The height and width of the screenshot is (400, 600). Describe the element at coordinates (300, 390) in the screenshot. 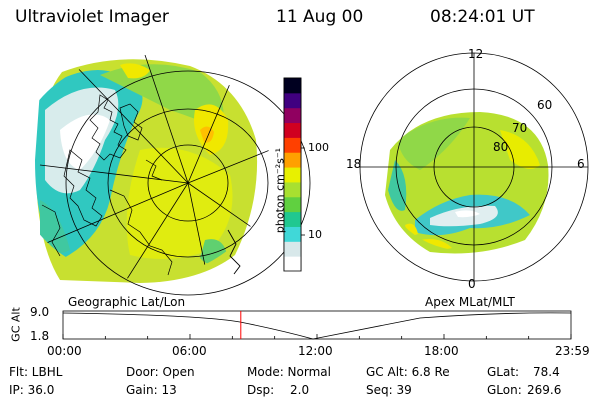

I see `dsp-value: 2.0` at that location.